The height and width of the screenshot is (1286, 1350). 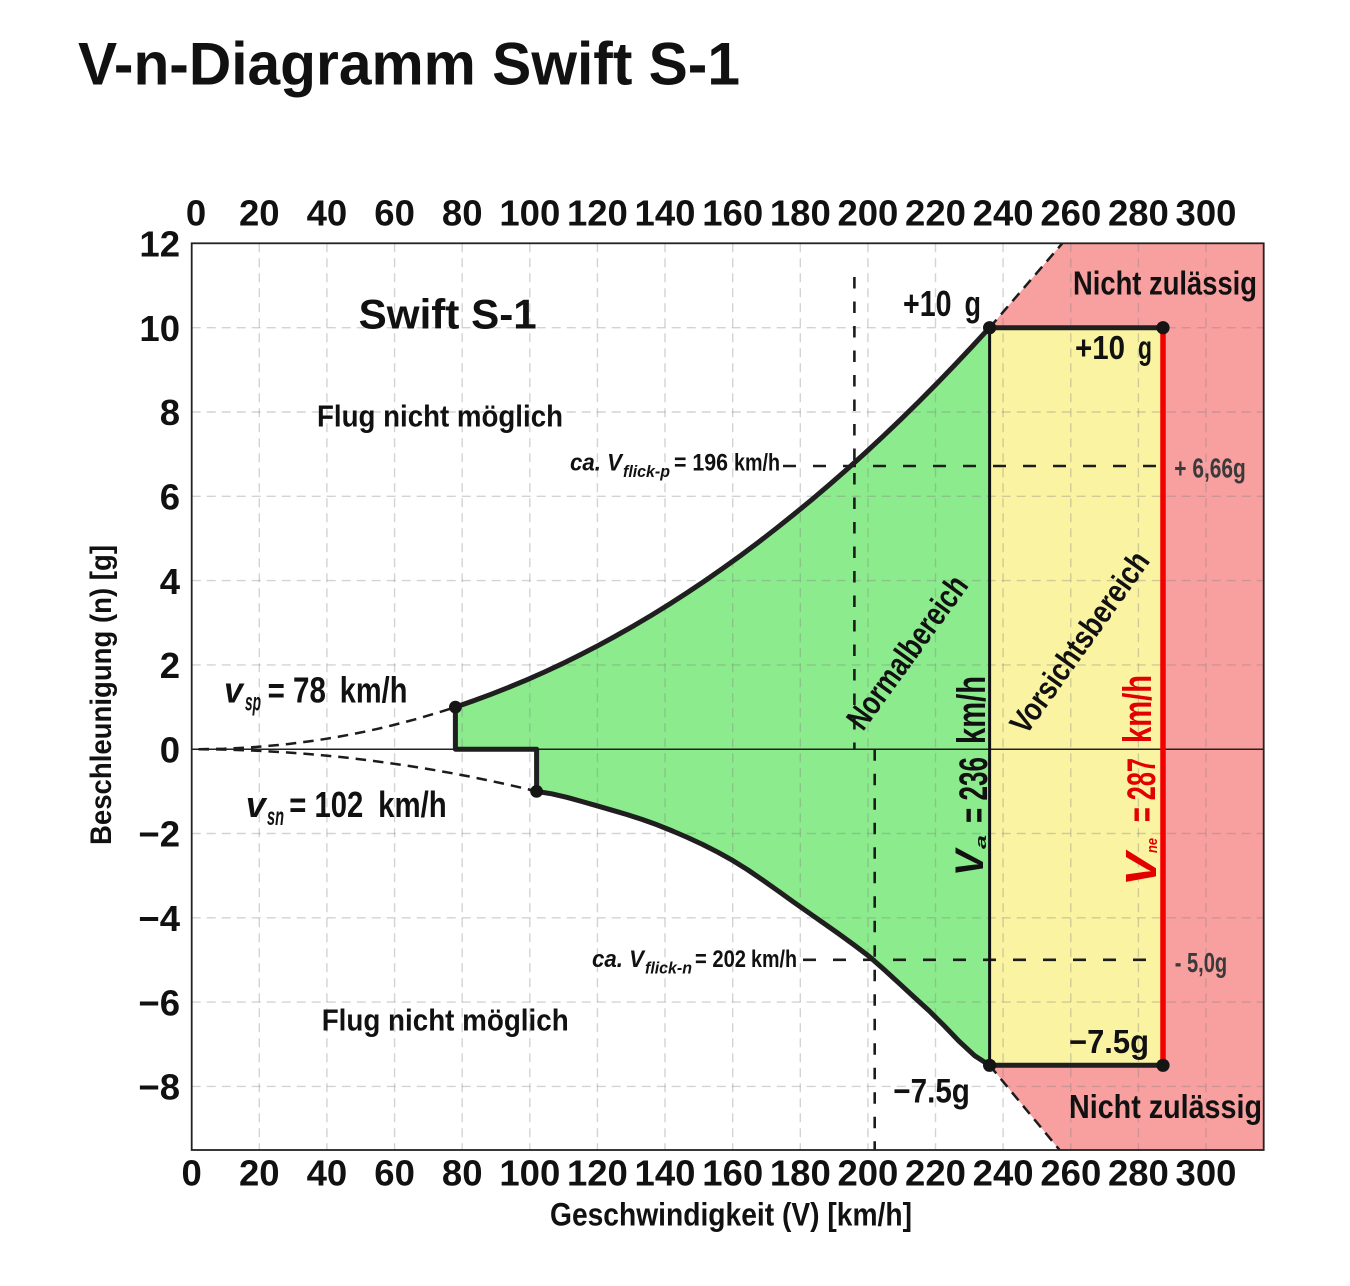 I want to click on svg-text: 8, so click(x=170, y=412).